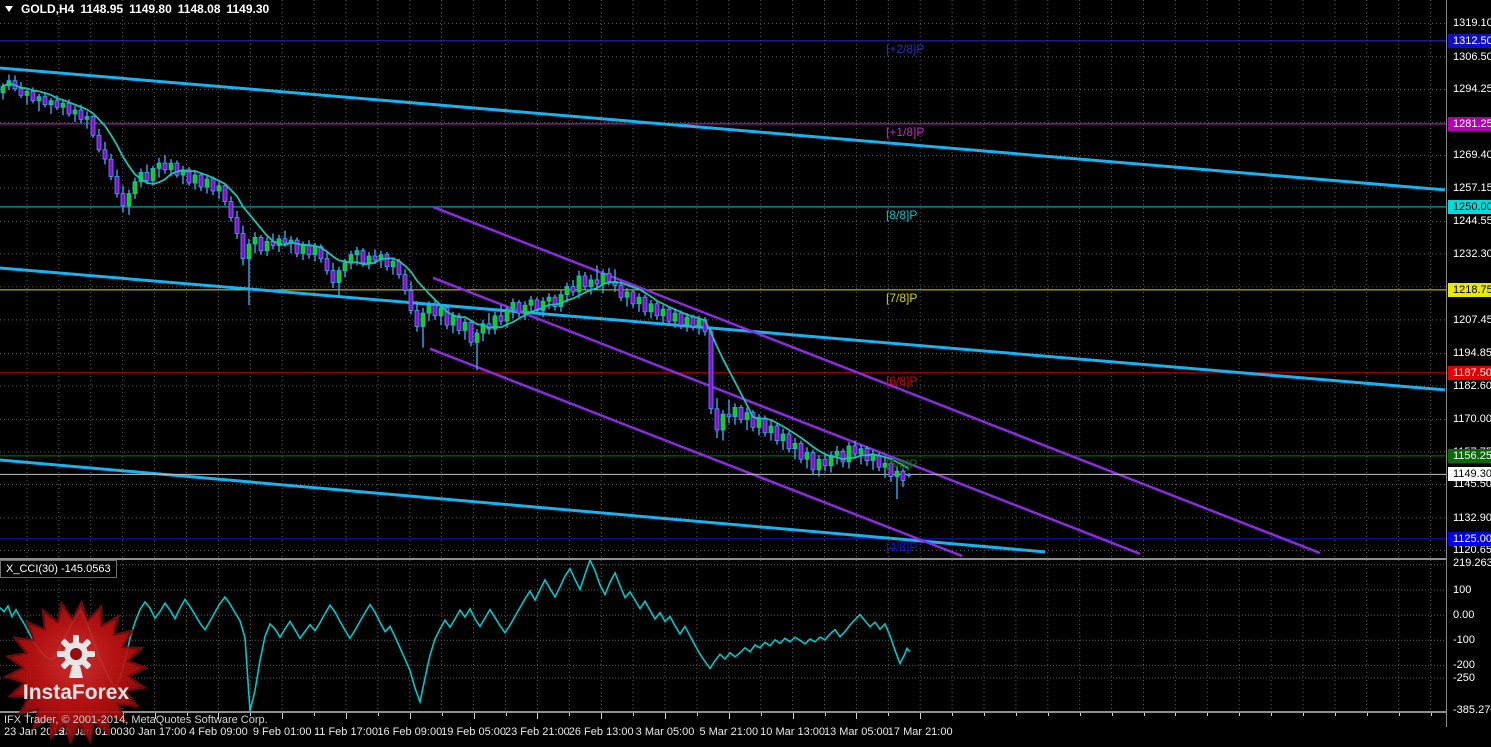 The height and width of the screenshot is (747, 1491). I want to click on price-level-badge: 1187.50, so click(1469, 372).